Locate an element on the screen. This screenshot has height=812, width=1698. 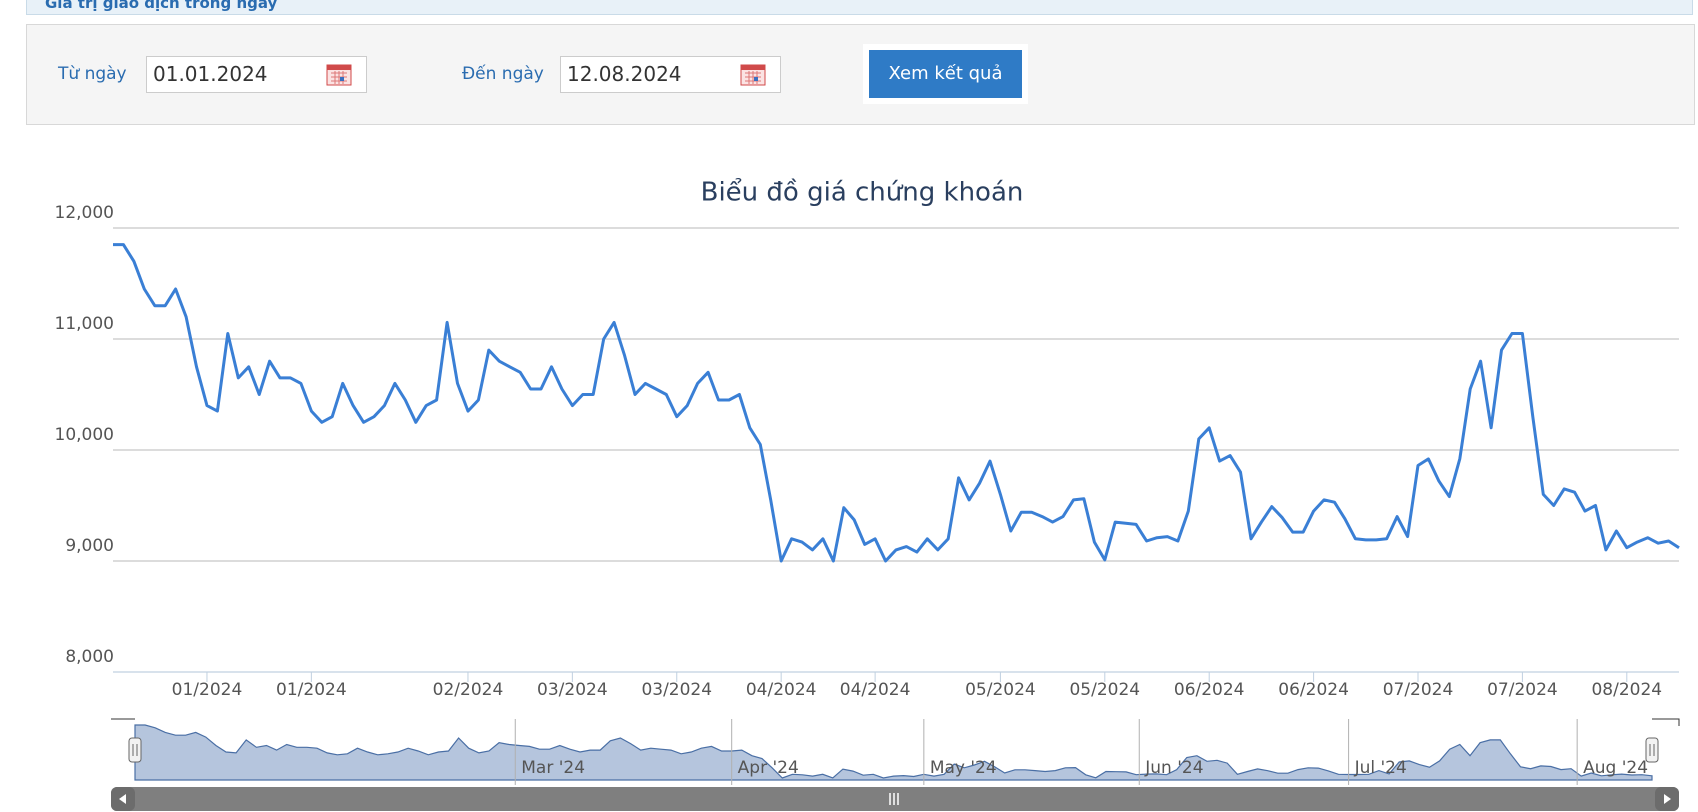
navigator-outline is located at coordinates (895, 722).